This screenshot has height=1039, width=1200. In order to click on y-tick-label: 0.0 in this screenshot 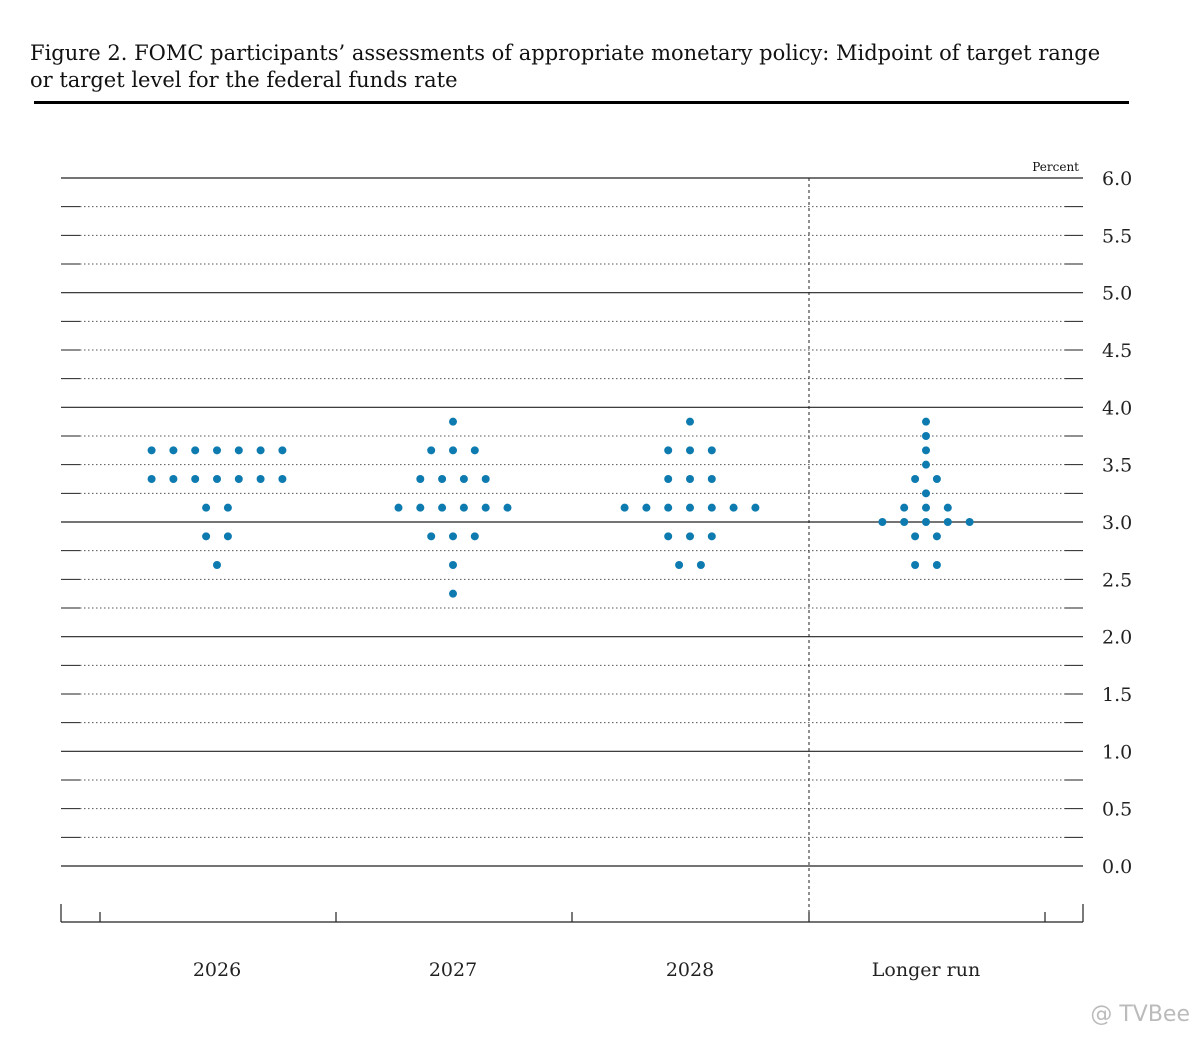, I will do `click(1117, 867)`.